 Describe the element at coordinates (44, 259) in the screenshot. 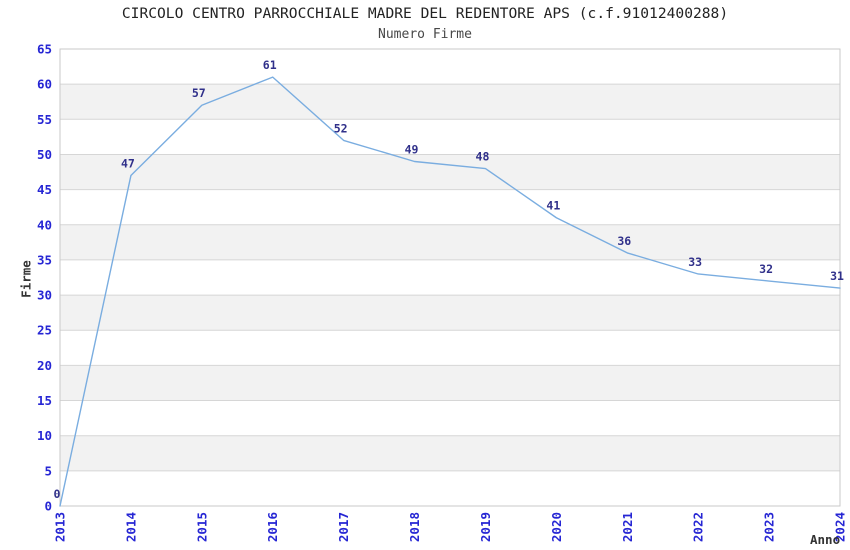

I see `y-tick-label: 35` at that location.